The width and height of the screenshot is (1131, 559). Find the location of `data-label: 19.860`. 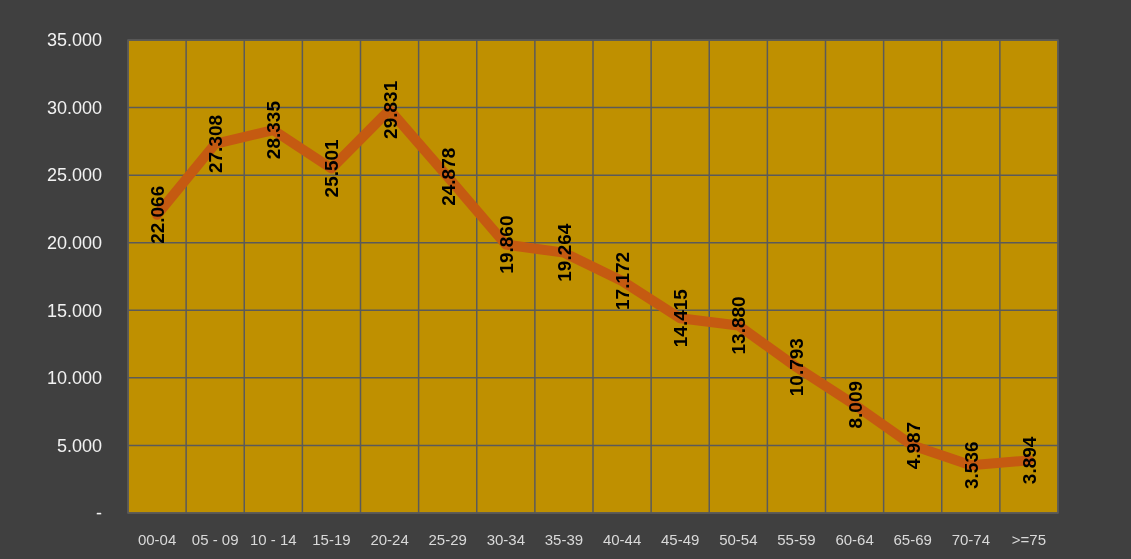

data-label: 19.860 is located at coordinates (506, 244).